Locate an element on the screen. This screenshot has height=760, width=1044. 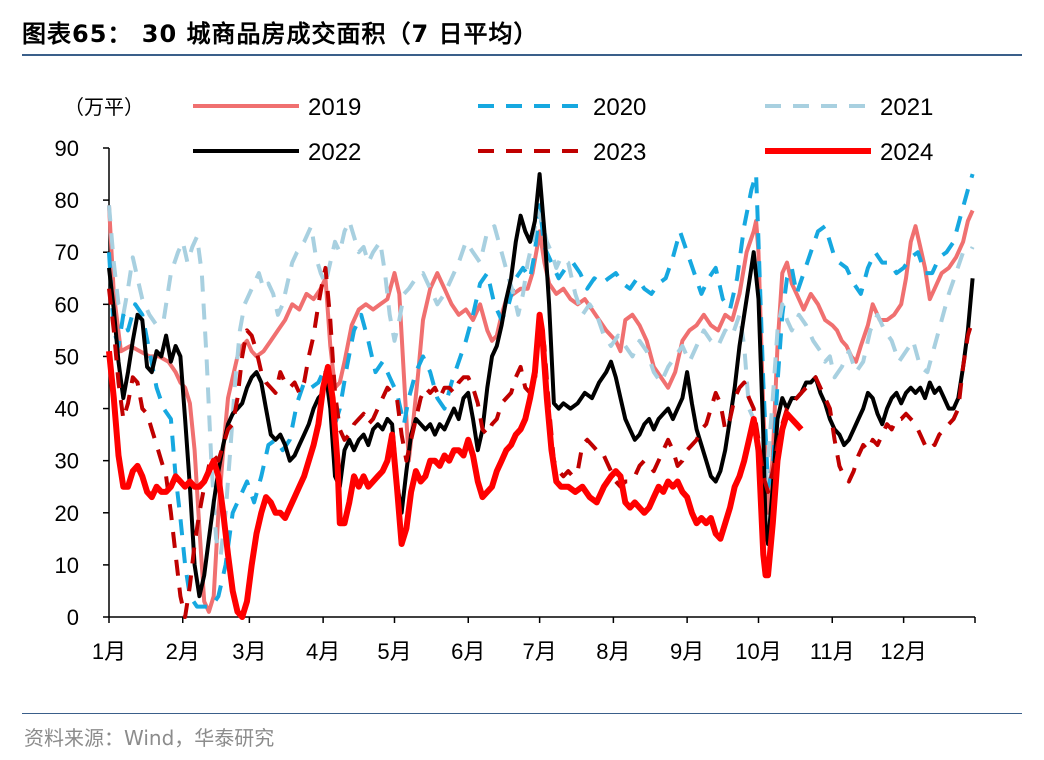
x-tick-label: 7月 is located at coordinates (539, 651).